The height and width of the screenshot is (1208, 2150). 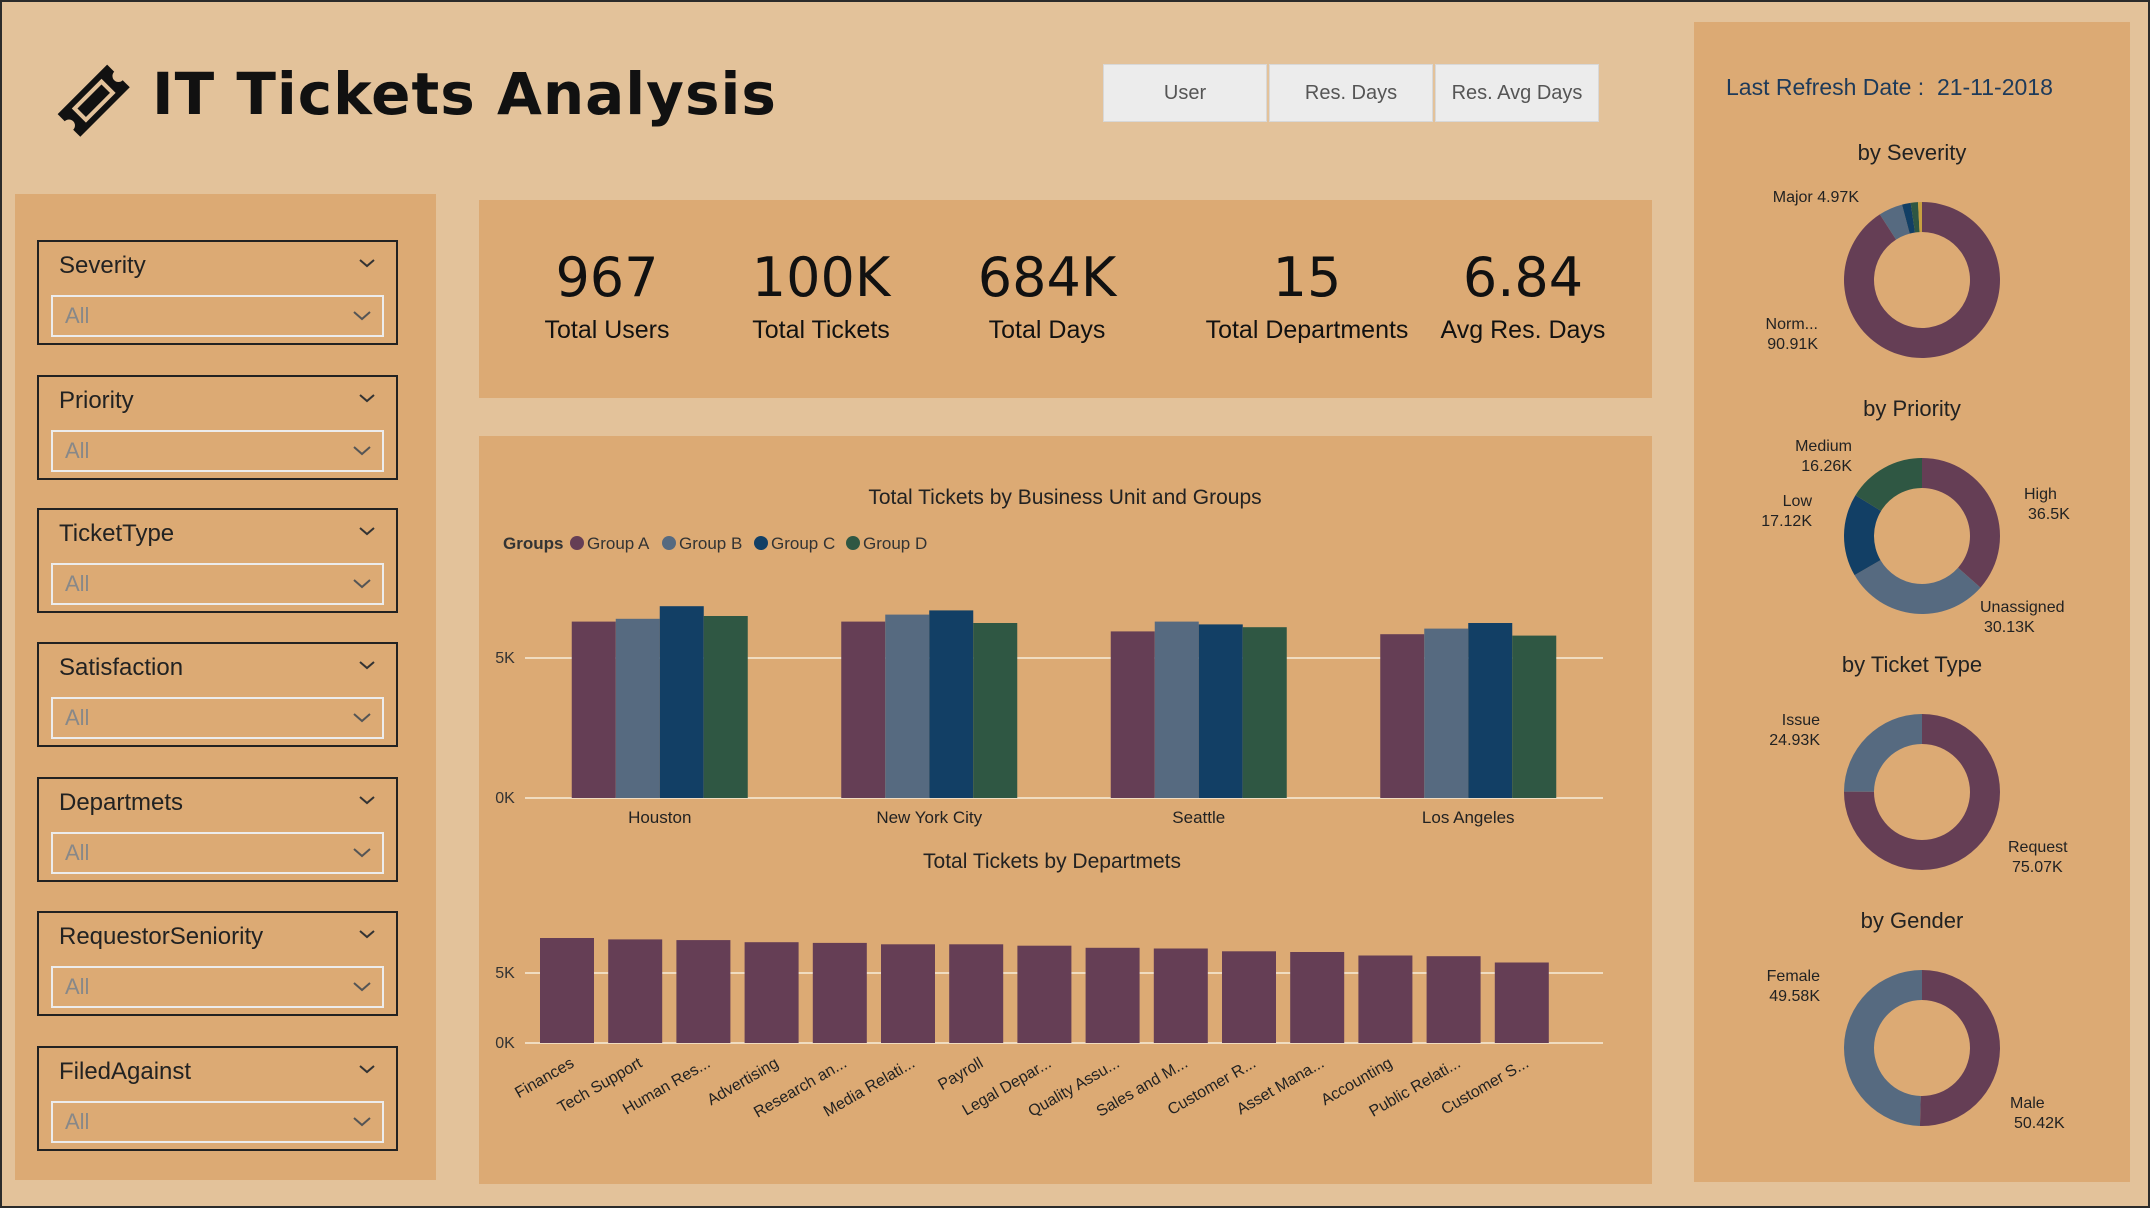 I want to click on slicer-priority: Priority All, so click(x=217, y=427).